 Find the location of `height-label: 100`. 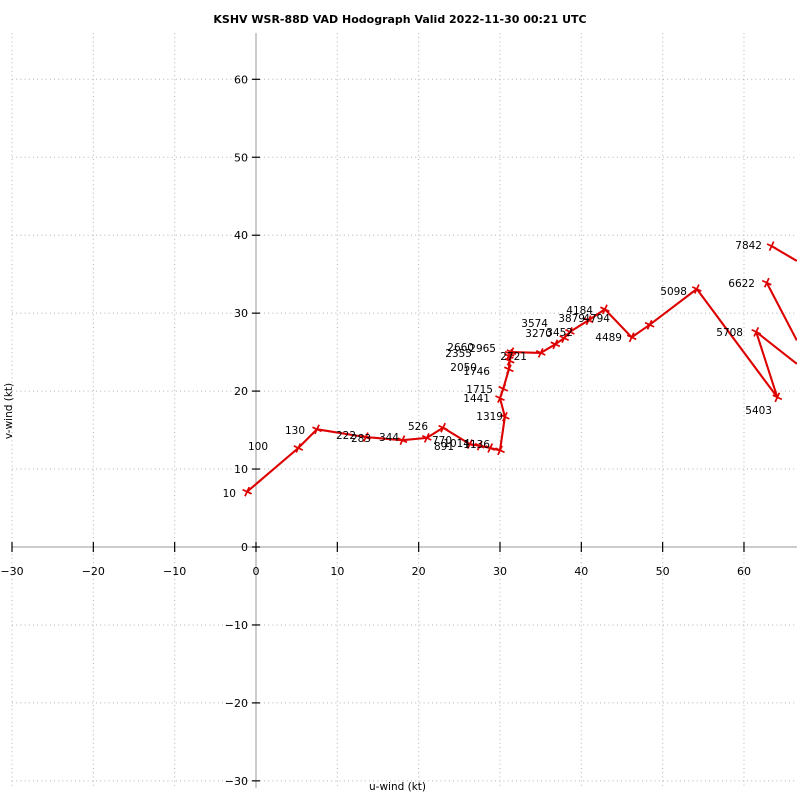

height-label: 100 is located at coordinates (258, 447).